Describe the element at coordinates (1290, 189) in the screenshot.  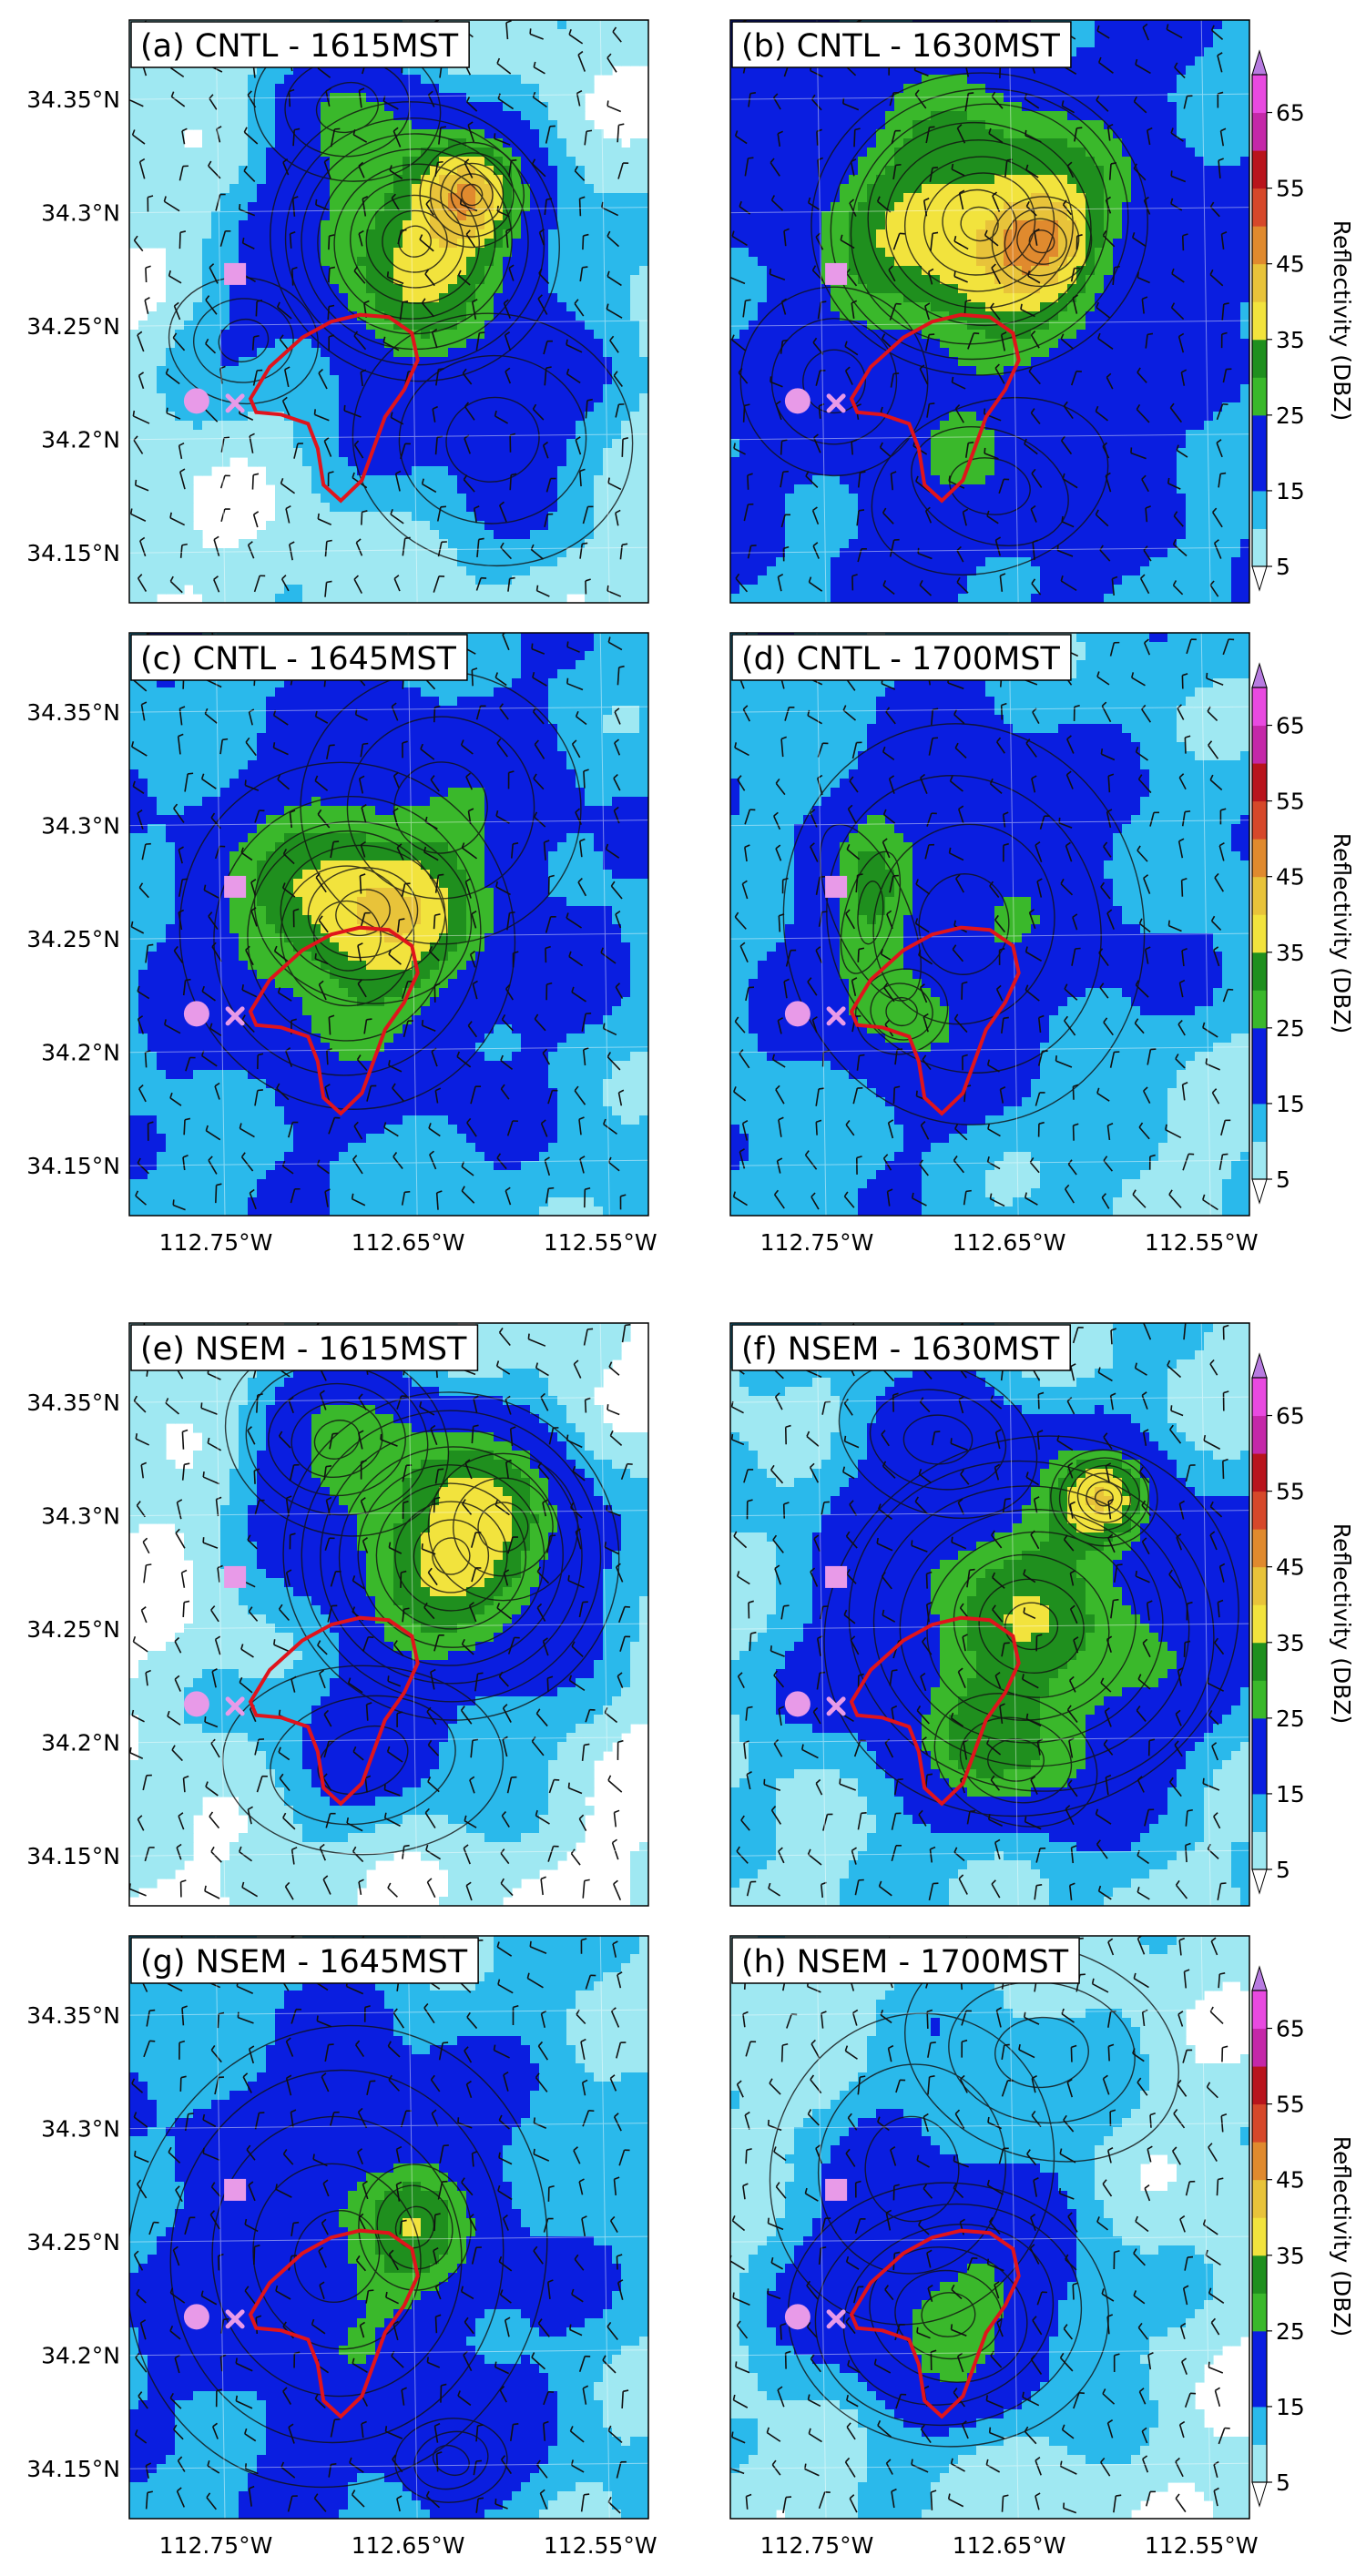
I see `colorbar-tick-label: 55` at that location.